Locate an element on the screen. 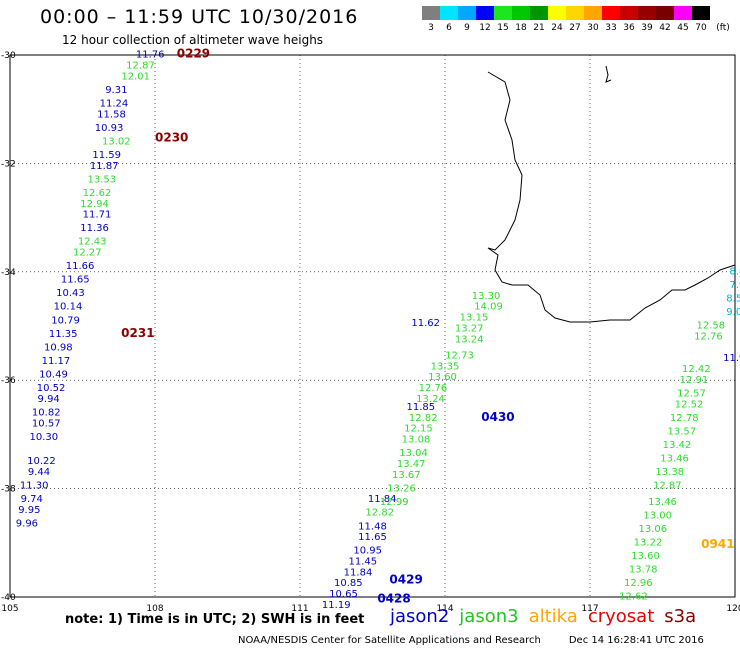  wave-height-value: 10.65 is located at coordinates (343, 594).